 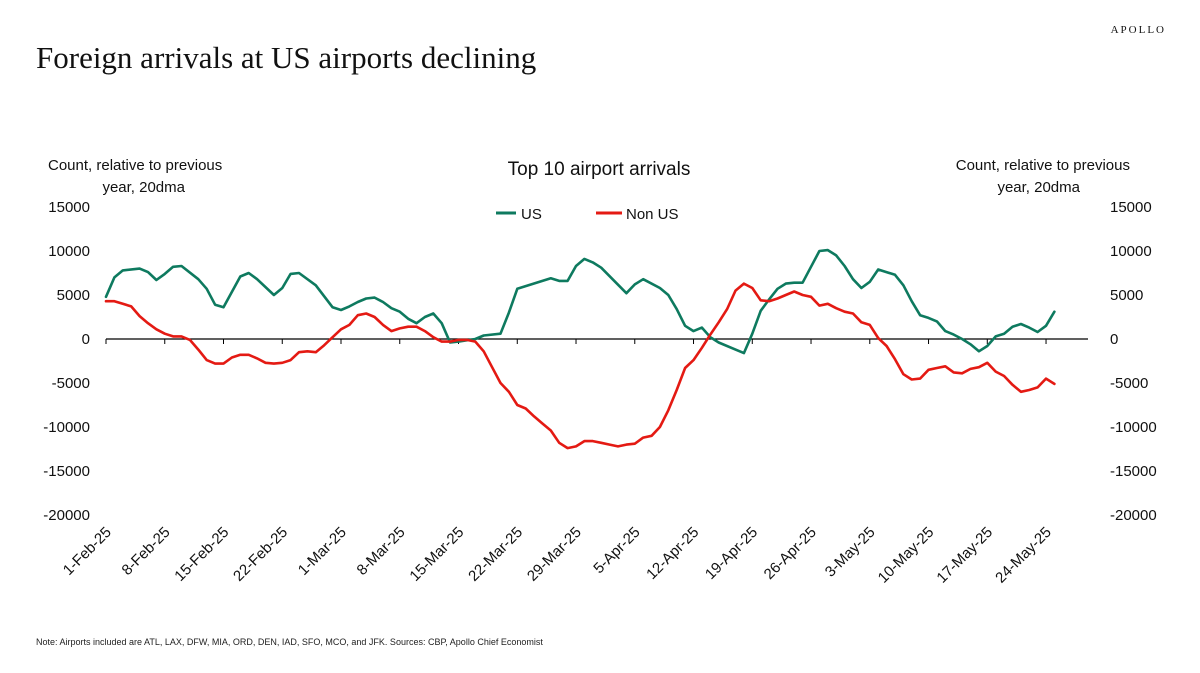 I want to click on y-tick-right: 15000, so click(x=1131, y=207).